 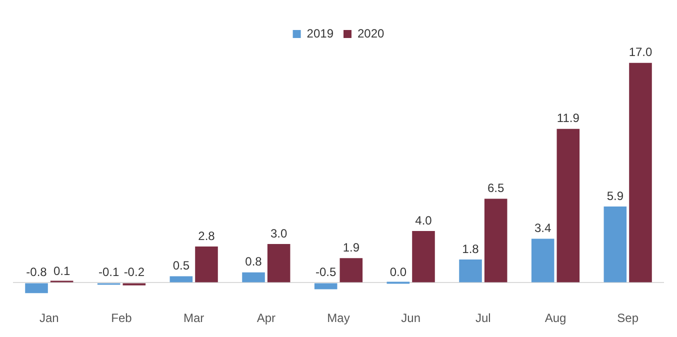 What do you see at coordinates (338, 318) in the screenshot?
I see `x-tick-label: May` at bounding box center [338, 318].